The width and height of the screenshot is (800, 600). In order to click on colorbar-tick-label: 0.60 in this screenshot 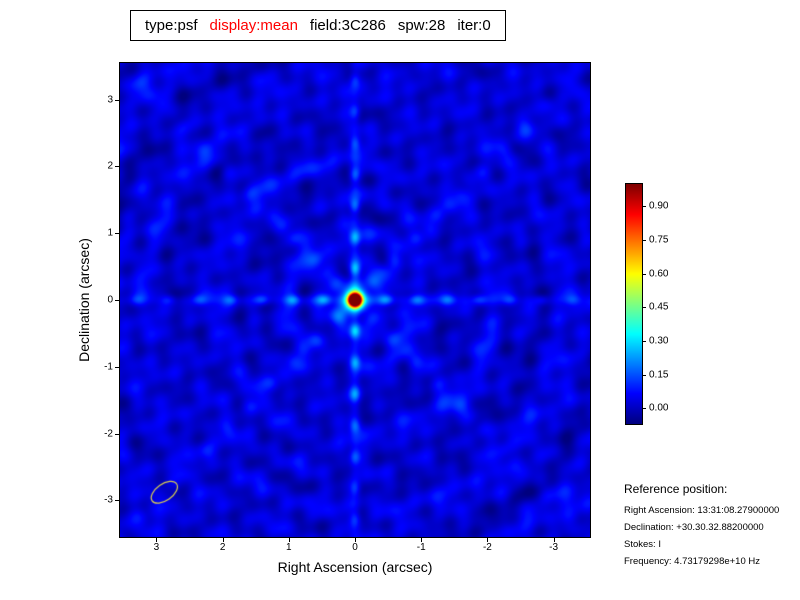, I will do `click(659, 274)`.